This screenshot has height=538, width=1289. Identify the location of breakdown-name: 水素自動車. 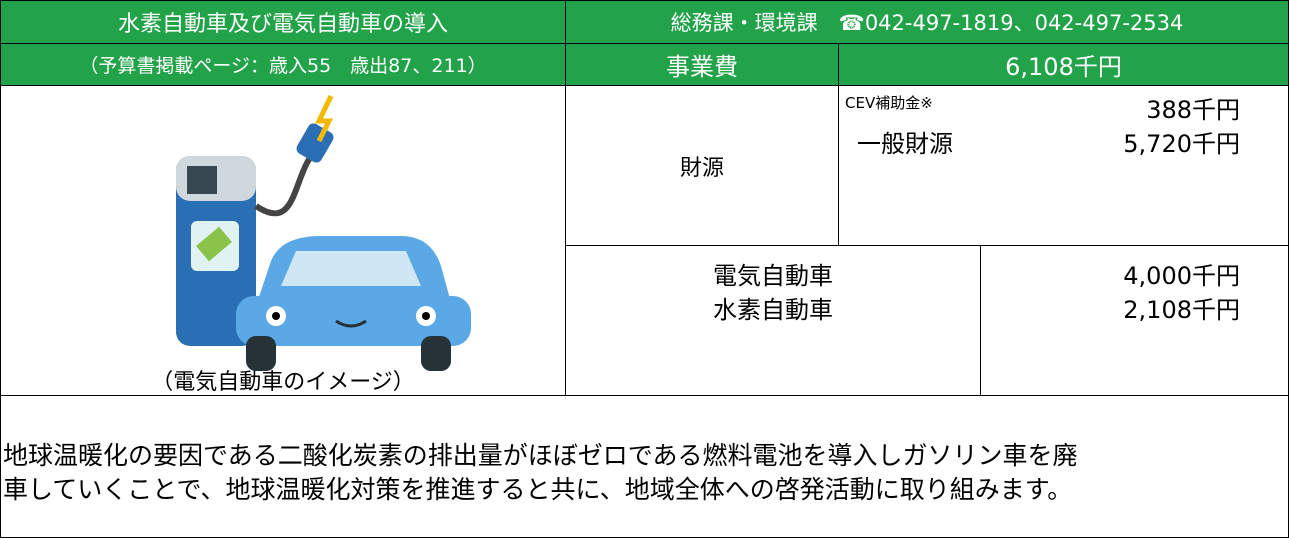
(773, 310).